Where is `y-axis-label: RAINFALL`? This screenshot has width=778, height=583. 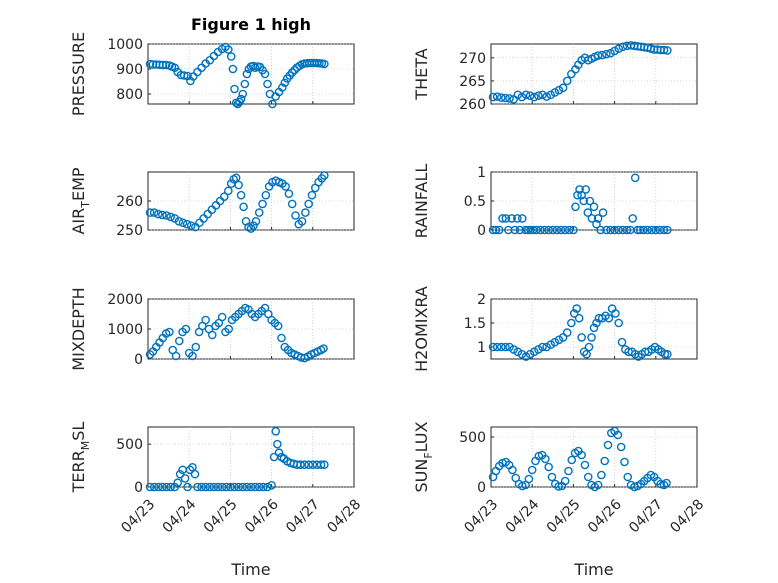
y-axis-label: RAINFALL is located at coordinates (421, 201).